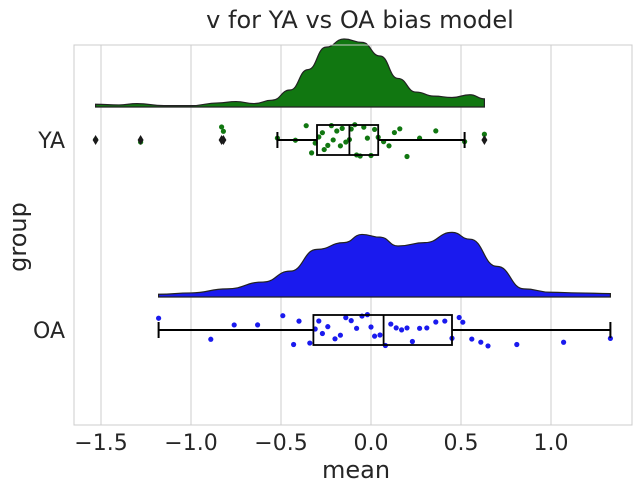 The height and width of the screenshot is (489, 640). I want to click on x-tick-label: −1.5, so click(100, 443).